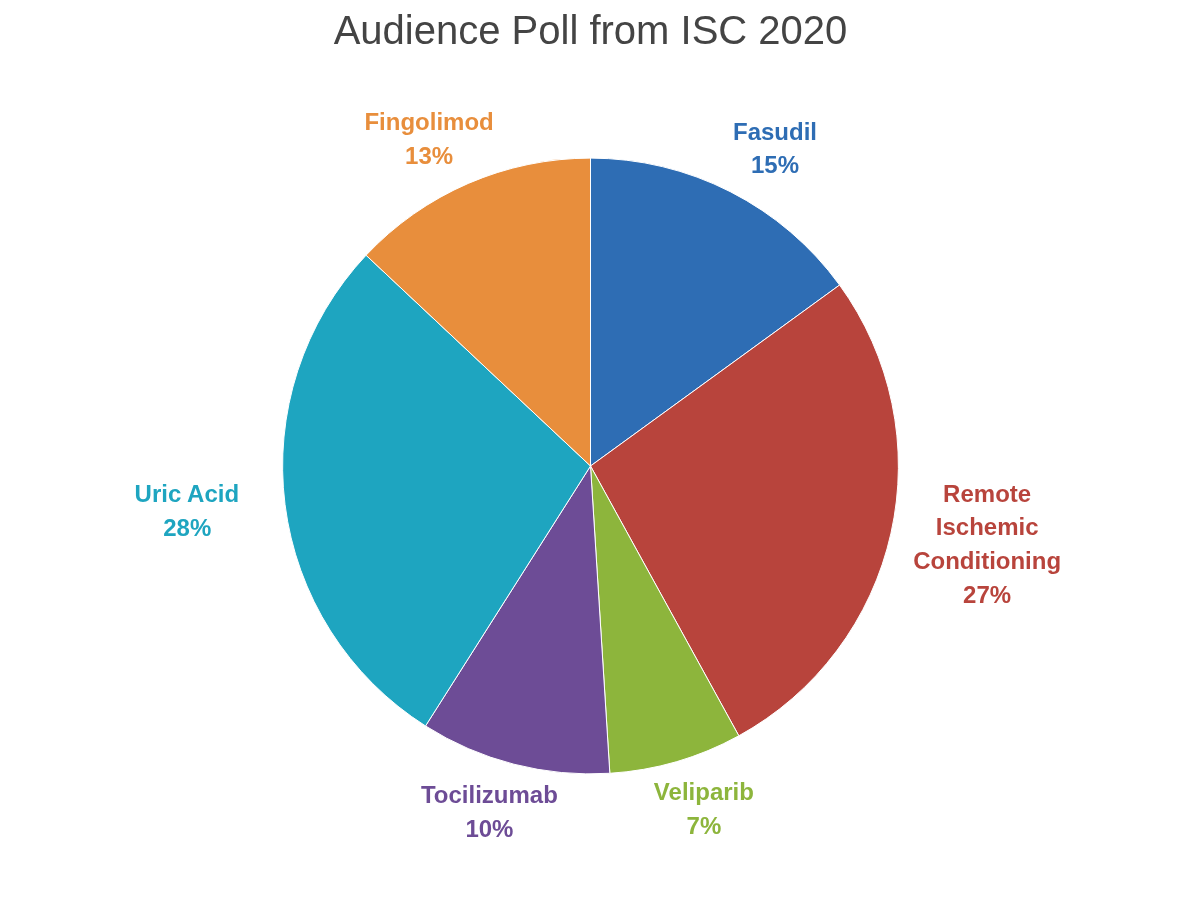 This screenshot has height=900, width=1200. I want to click on data-label: 28%, so click(187, 528).